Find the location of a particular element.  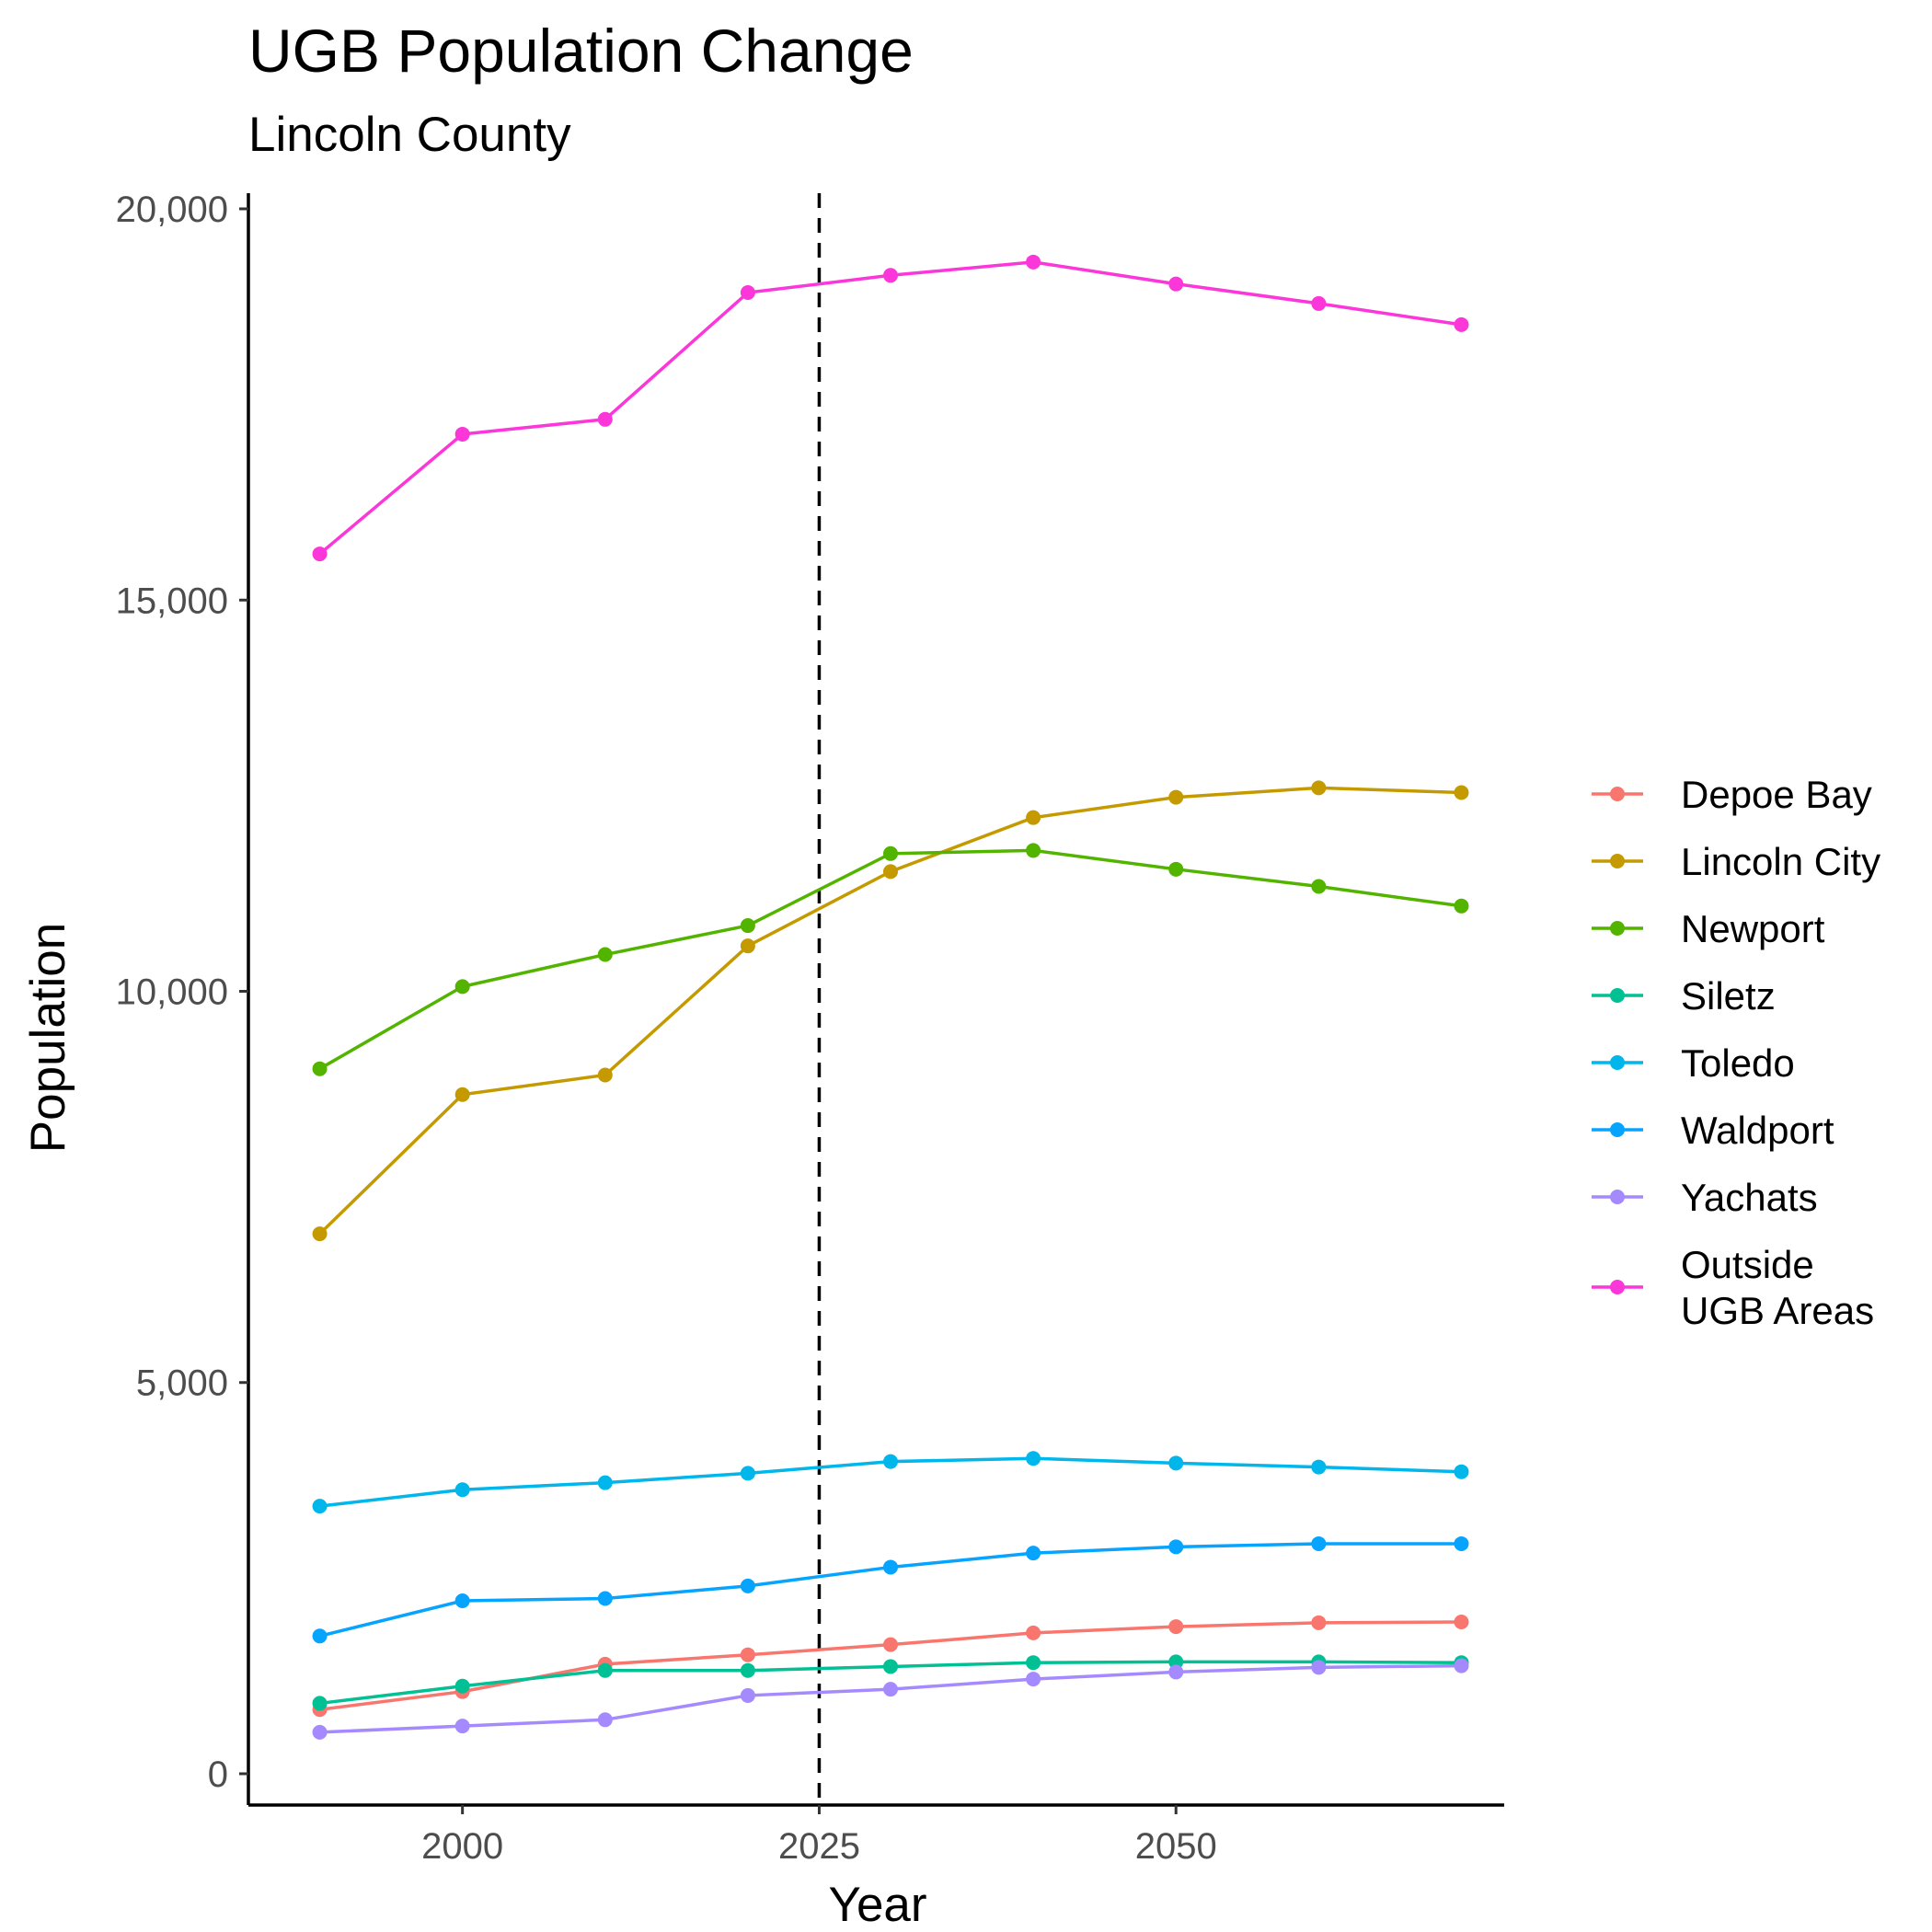

x-tick-label: 2050 is located at coordinates (1176, 1846).